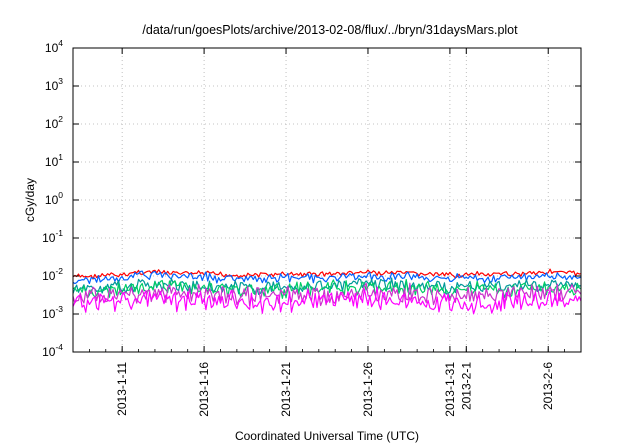 This screenshot has width=640, height=448. I want to click on y-tick-exponent: -1, so click(59, 233).